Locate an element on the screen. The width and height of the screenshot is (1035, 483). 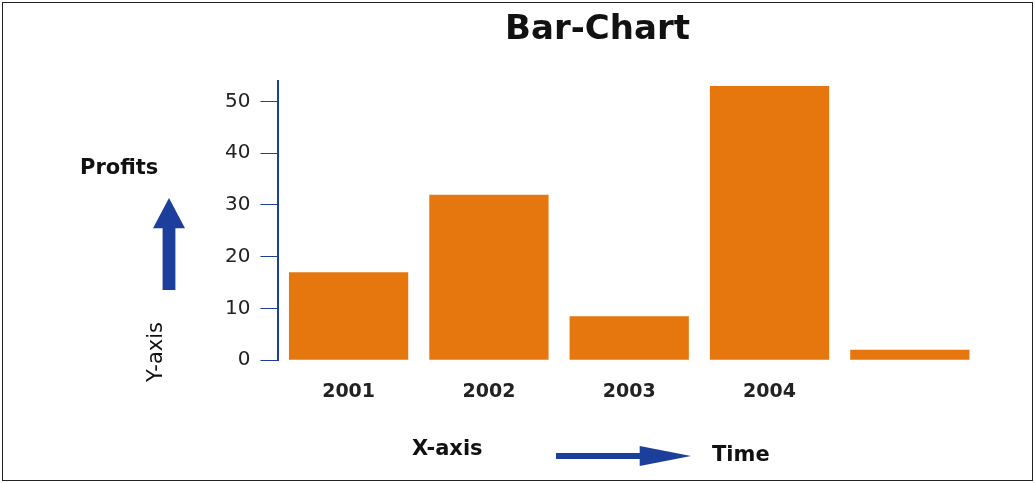
y-tick-label: 40 is located at coordinates (238, 151).